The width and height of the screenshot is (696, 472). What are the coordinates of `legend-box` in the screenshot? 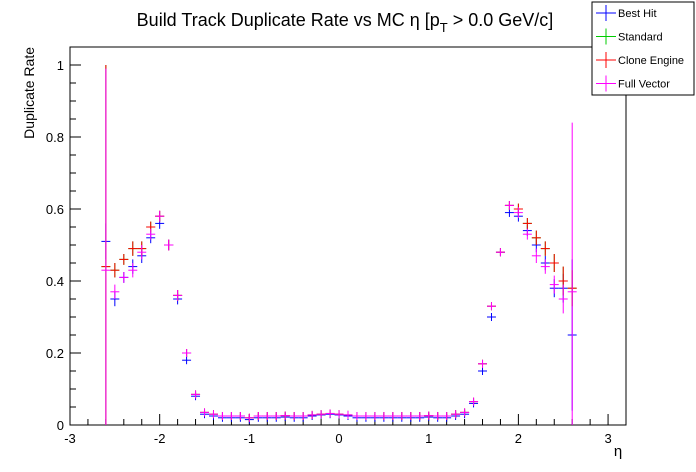 It's located at (643, 48).